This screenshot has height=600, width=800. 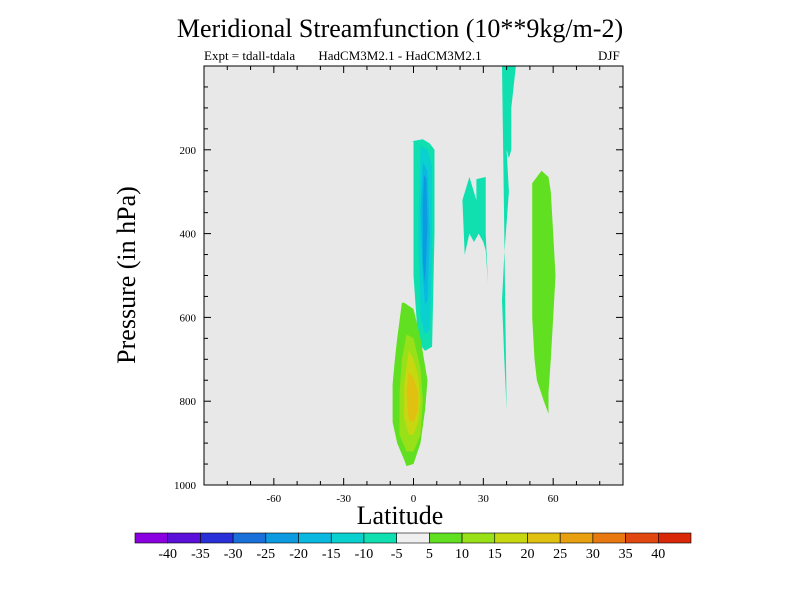 I want to click on colorbar-label: 15, so click(x=495, y=554).